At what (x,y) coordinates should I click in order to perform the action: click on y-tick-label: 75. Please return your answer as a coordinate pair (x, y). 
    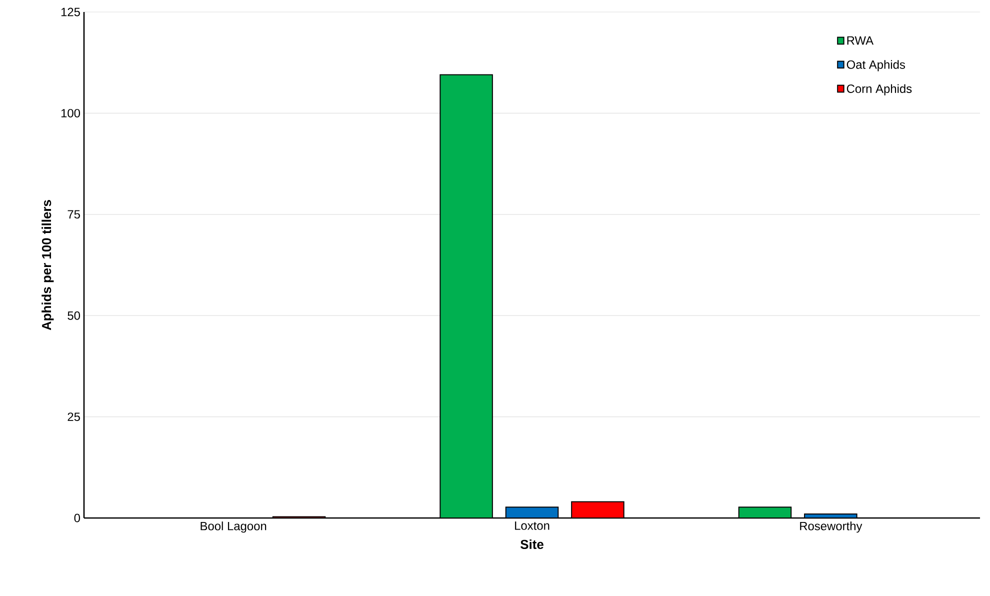
    Looking at the image, I should click on (74, 214).